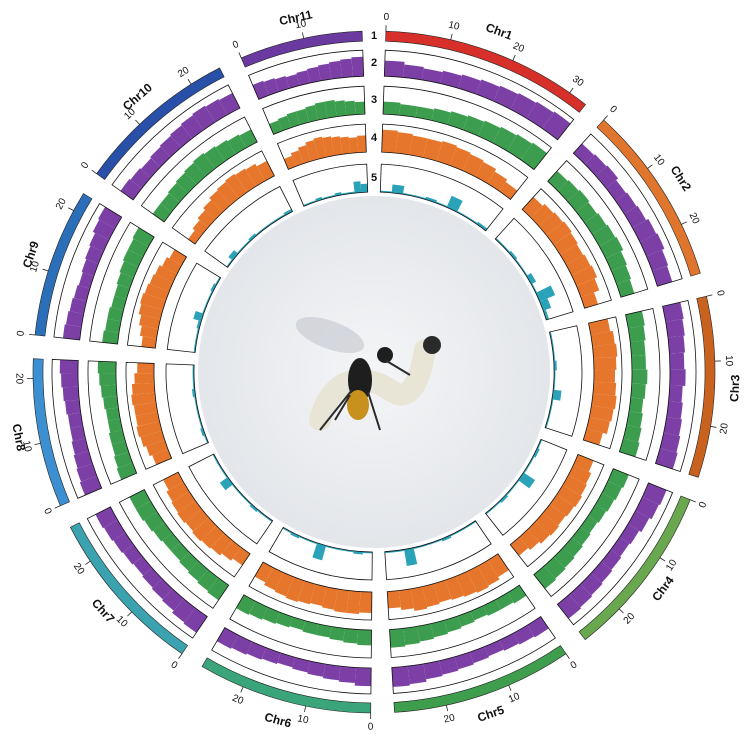  I want to click on chromosome-label: Chr10, so click(137, 96).